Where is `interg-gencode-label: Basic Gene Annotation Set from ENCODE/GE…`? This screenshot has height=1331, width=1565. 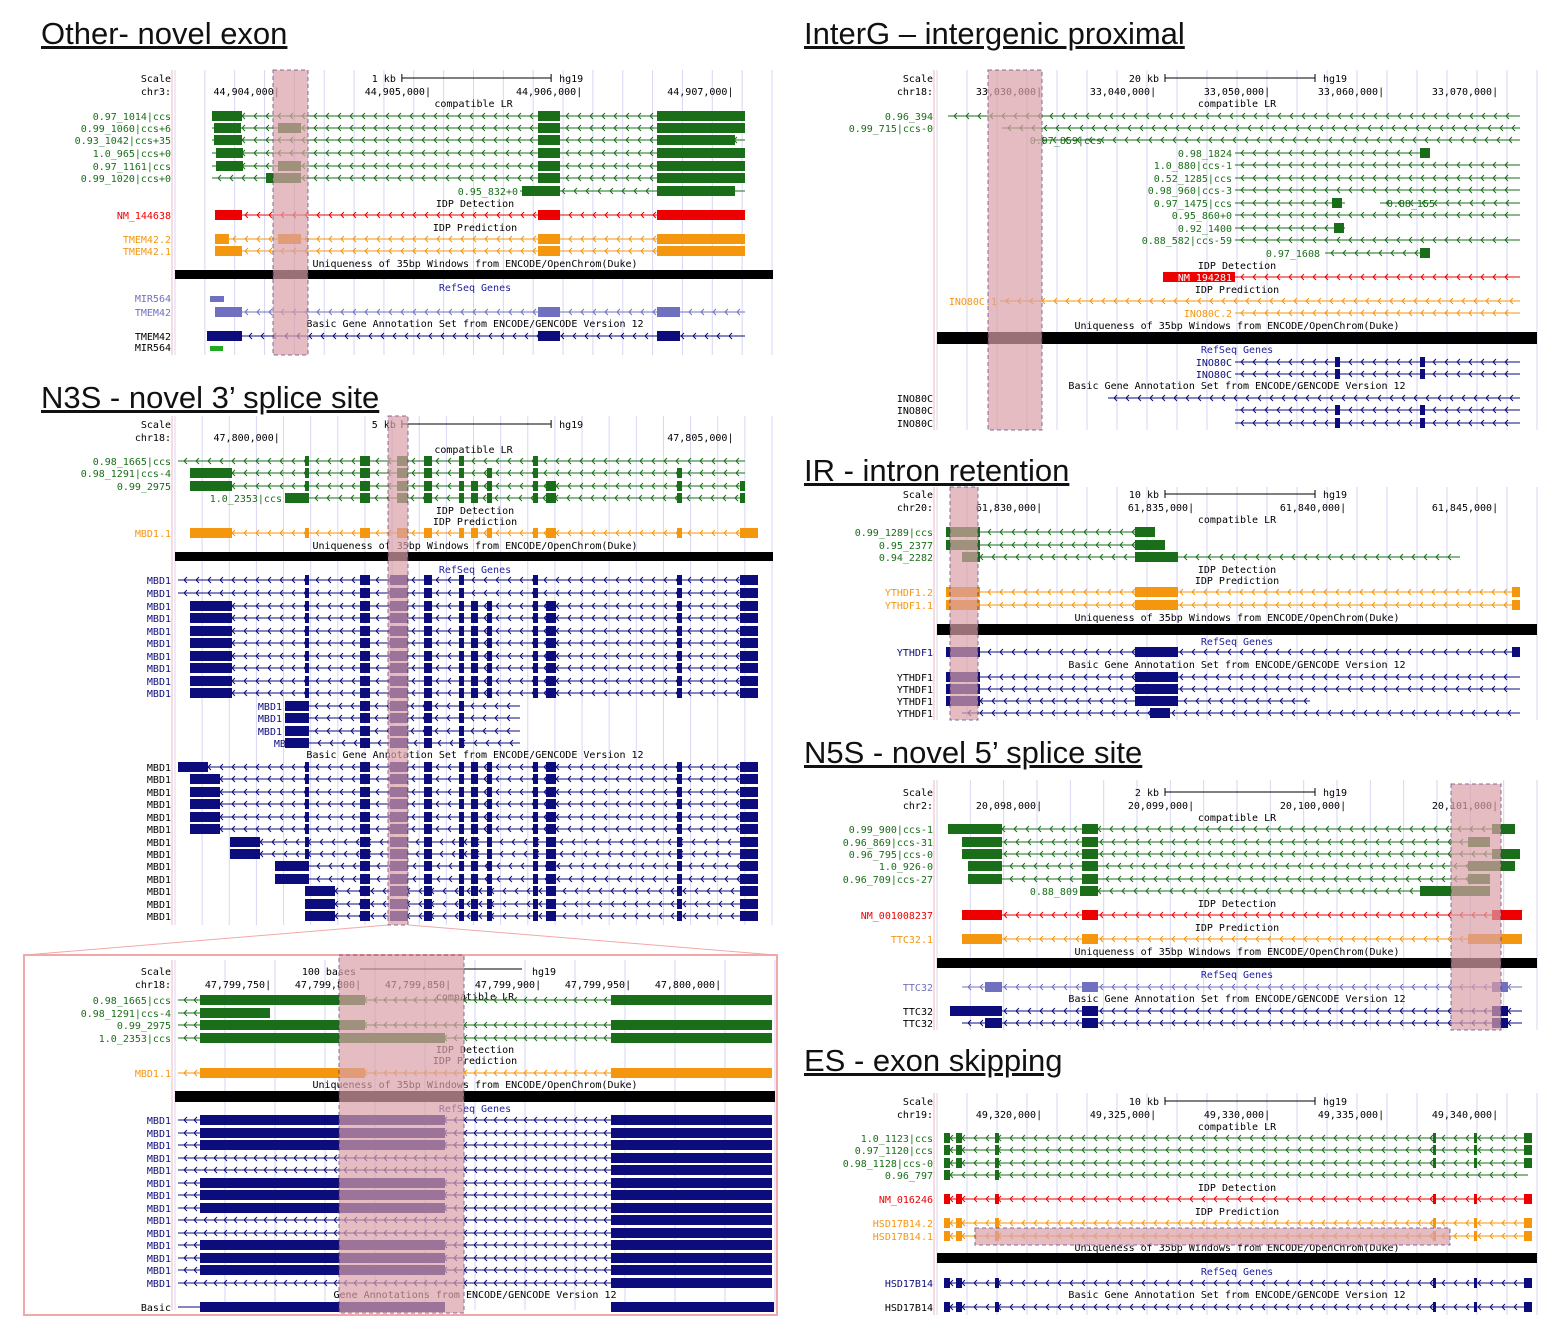
interg-gencode-label: Basic Gene Annotation Set from ENCODE/GE… is located at coordinates (1236, 386).